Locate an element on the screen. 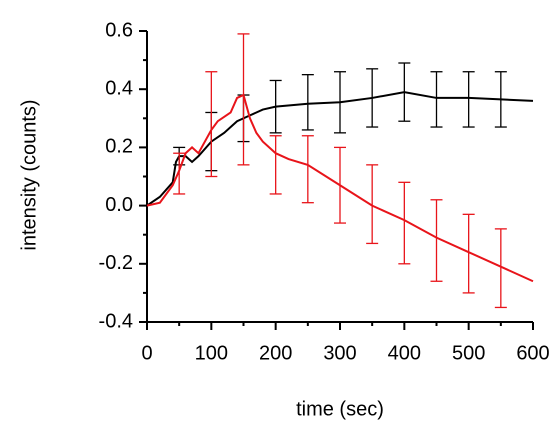 The image size is (557, 426). y-axis-label: intensity (counts) is located at coordinates (29, 174).